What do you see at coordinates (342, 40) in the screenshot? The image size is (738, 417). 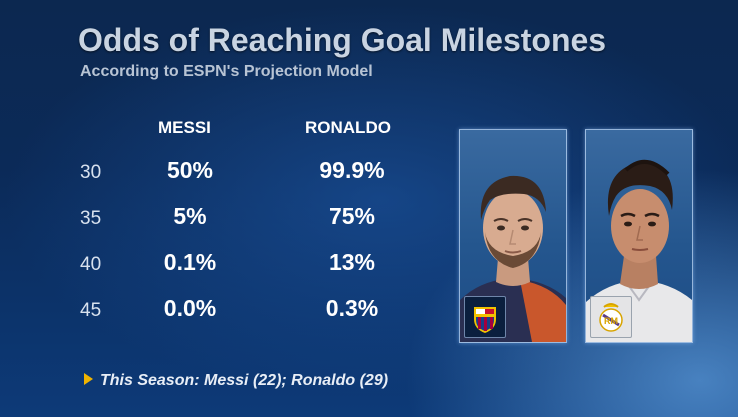 I see `graphic-title: Odds of Reaching Goal Milestones` at bounding box center [342, 40].